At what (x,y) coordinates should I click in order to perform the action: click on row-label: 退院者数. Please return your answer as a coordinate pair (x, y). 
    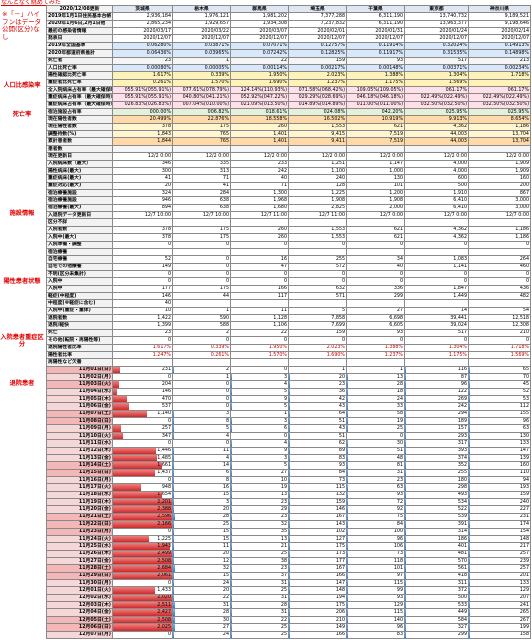
    Looking at the image, I should click on (79, 318).